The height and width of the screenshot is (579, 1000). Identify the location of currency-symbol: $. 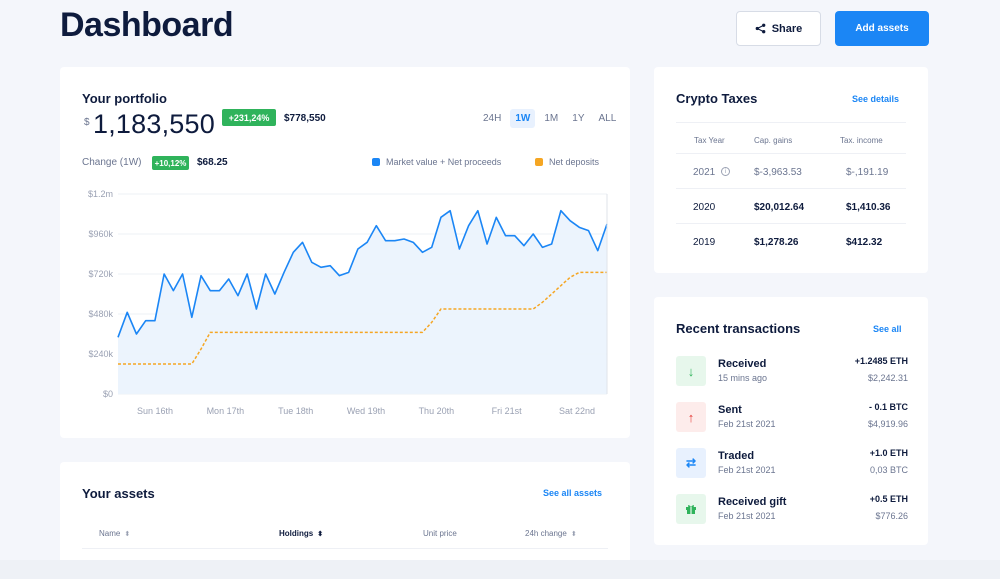
(87, 122).